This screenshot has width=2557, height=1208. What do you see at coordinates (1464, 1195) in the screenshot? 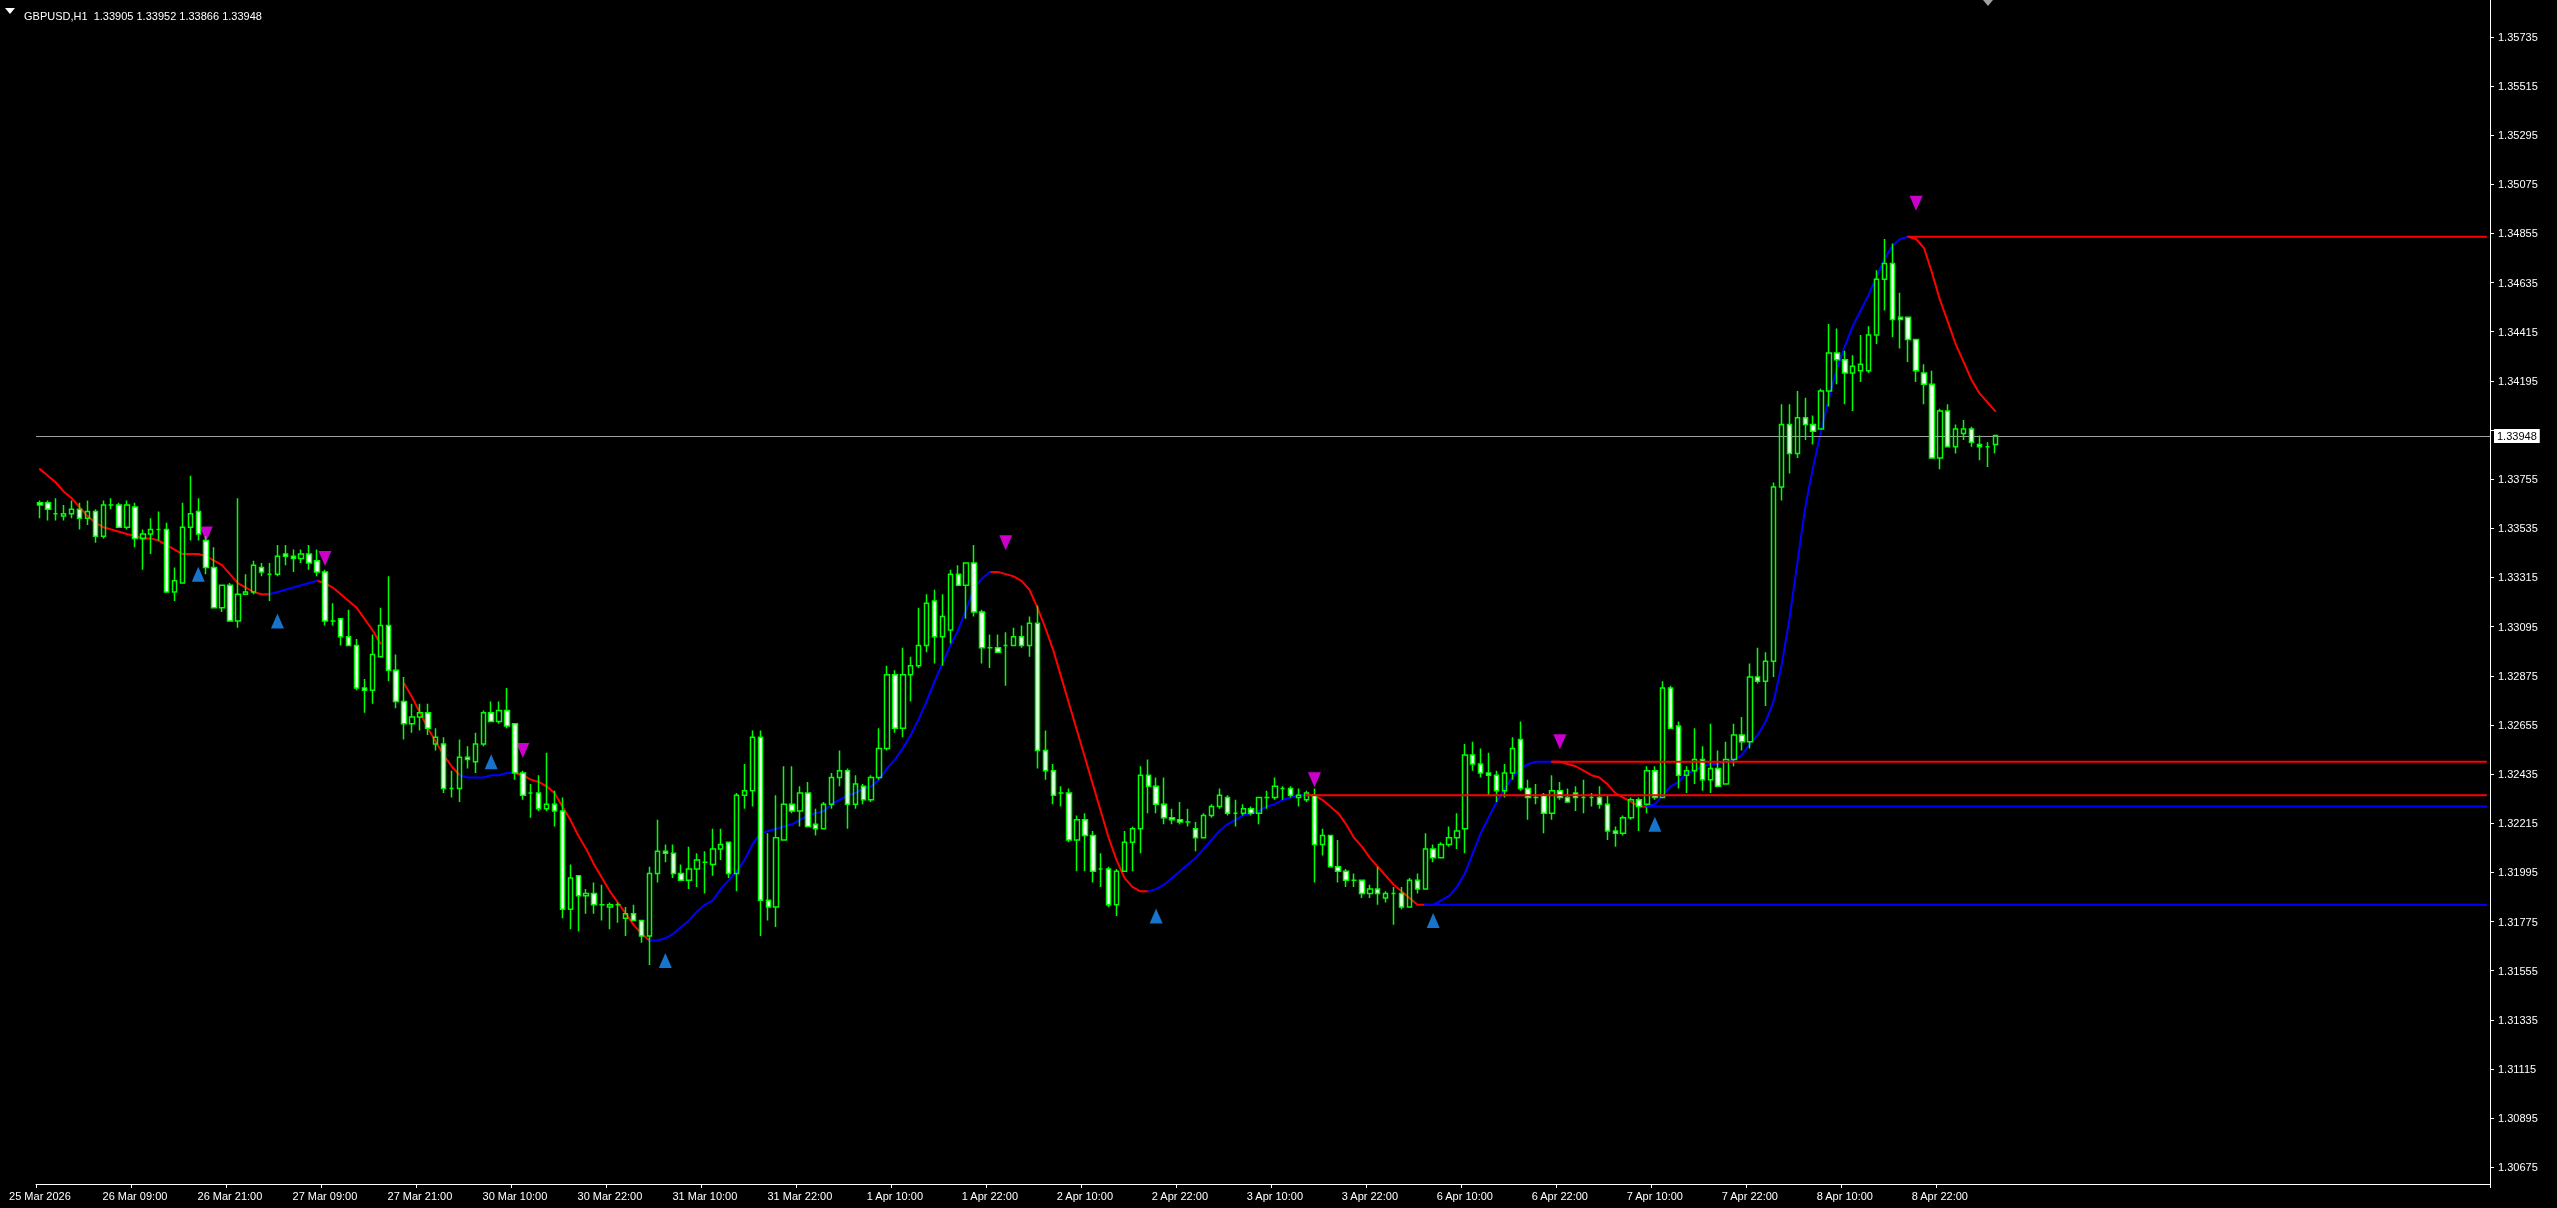
I see `x-tick-label: 6 Apr 10:00` at bounding box center [1464, 1195].